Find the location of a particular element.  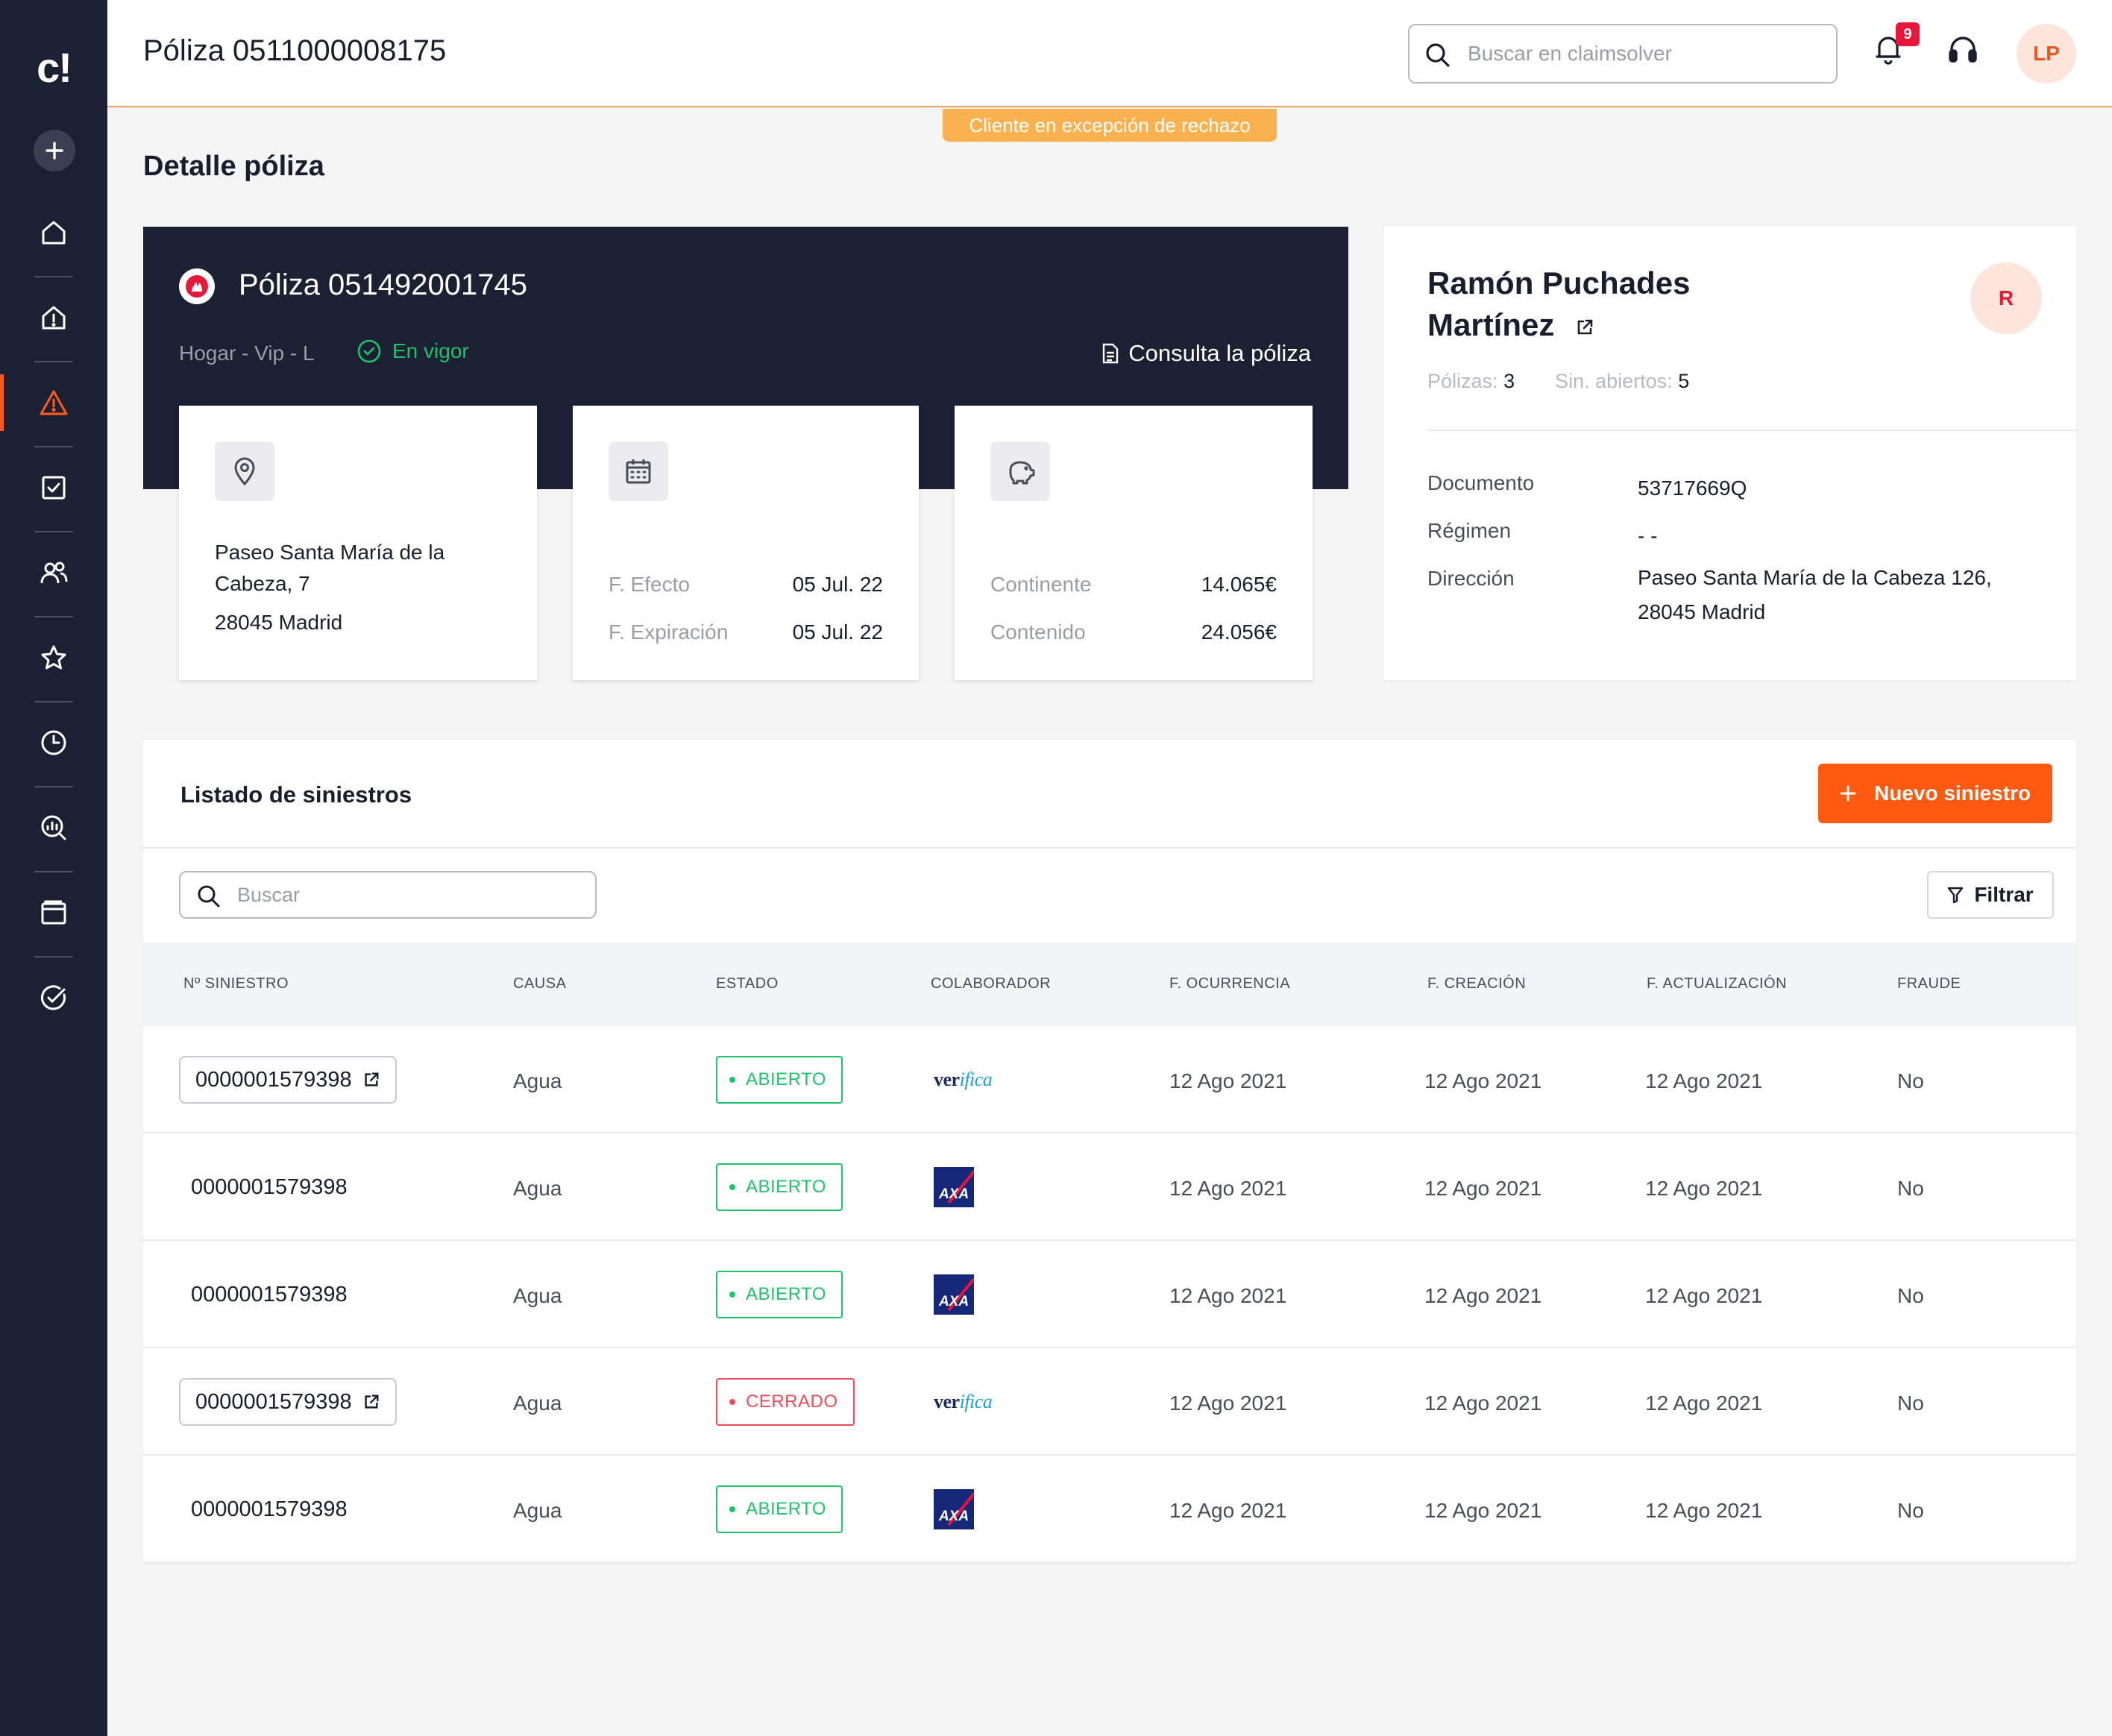

sidebar-item-analytics is located at coordinates (53, 827).